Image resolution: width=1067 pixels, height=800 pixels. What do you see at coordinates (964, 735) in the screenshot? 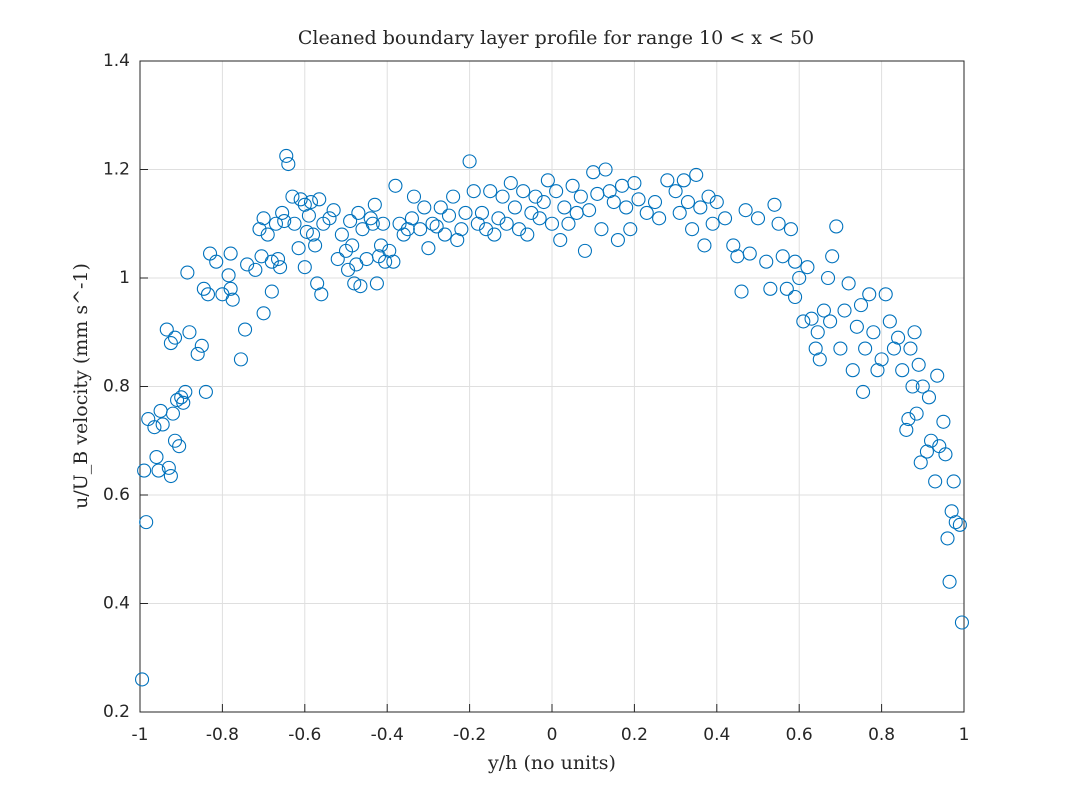
I see `x-tick-label: 1` at bounding box center [964, 735].